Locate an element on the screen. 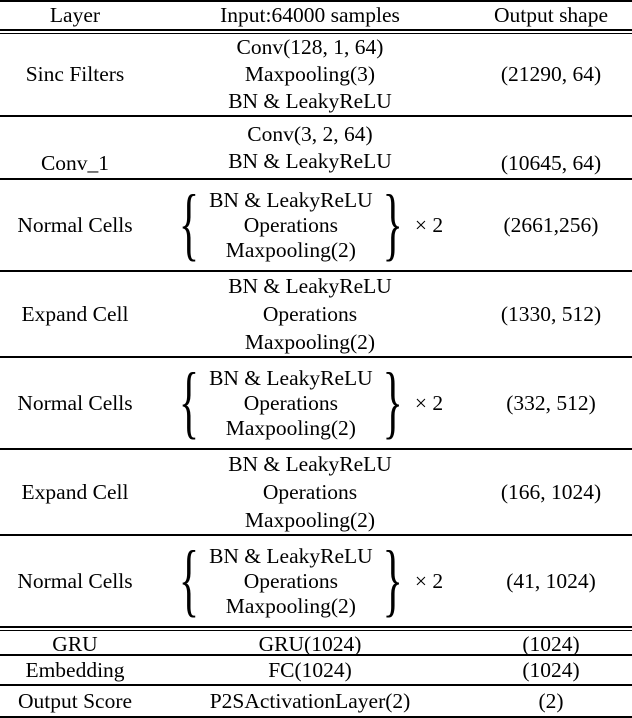 This screenshot has width=632, height=718. header-rule-thick is located at coordinates (316, 30).